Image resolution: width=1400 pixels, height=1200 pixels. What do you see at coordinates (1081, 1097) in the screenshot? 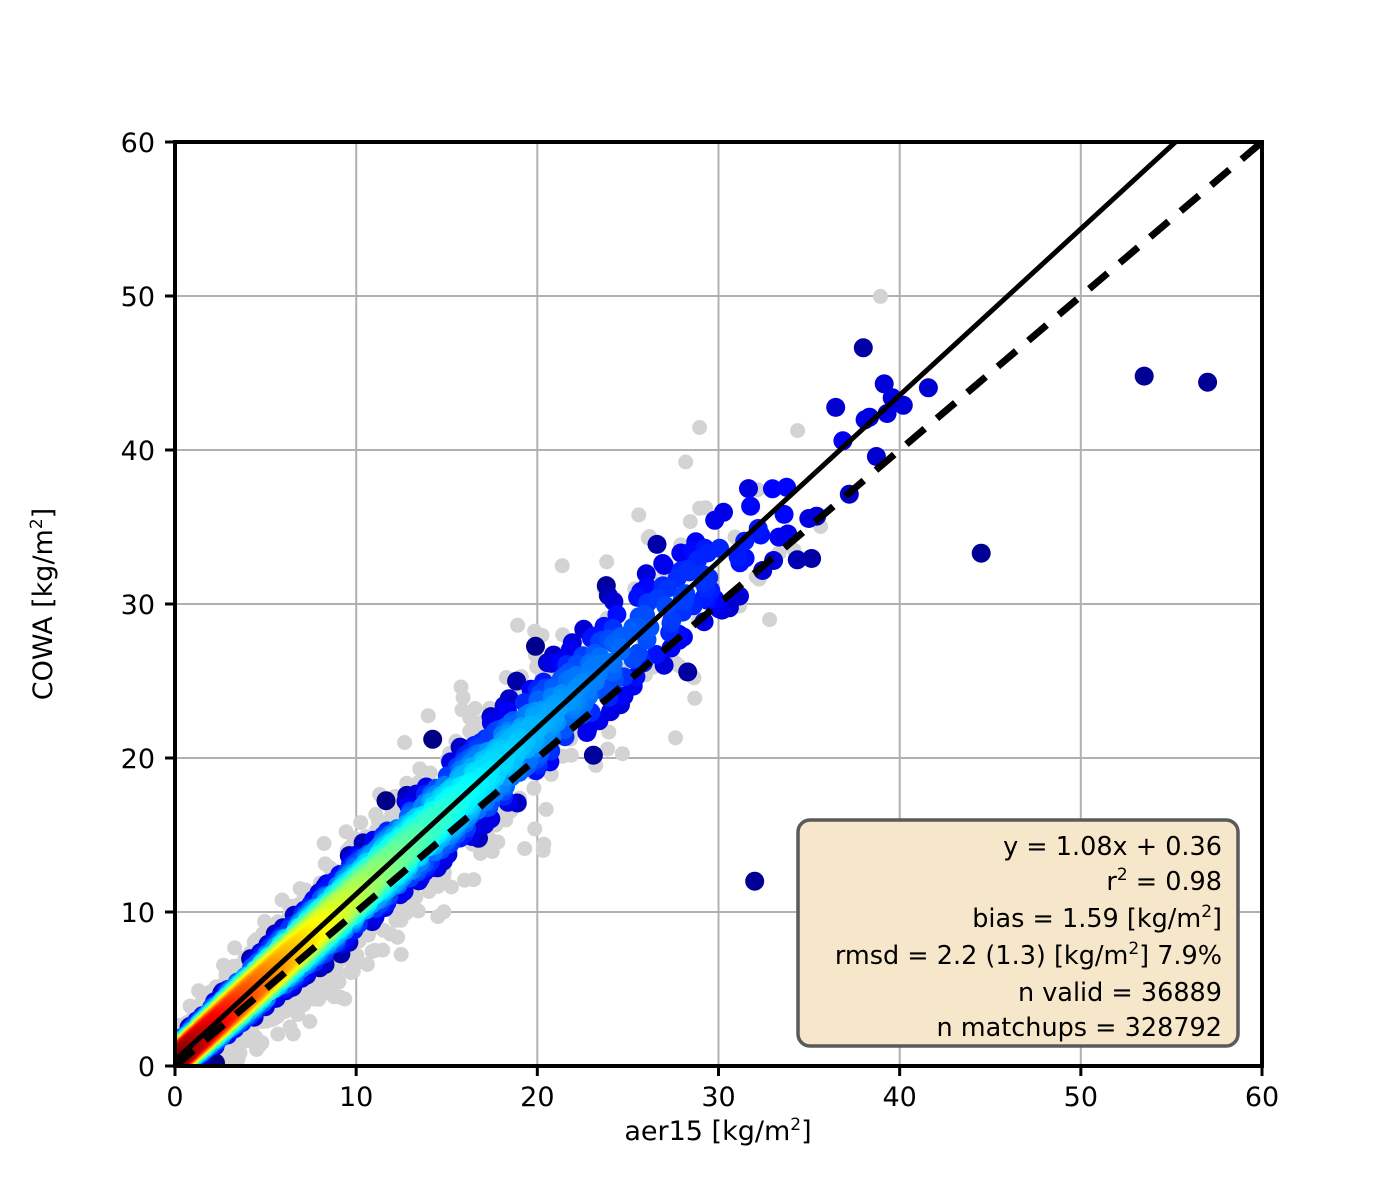
I see `x-tick-50: 50` at bounding box center [1081, 1097].